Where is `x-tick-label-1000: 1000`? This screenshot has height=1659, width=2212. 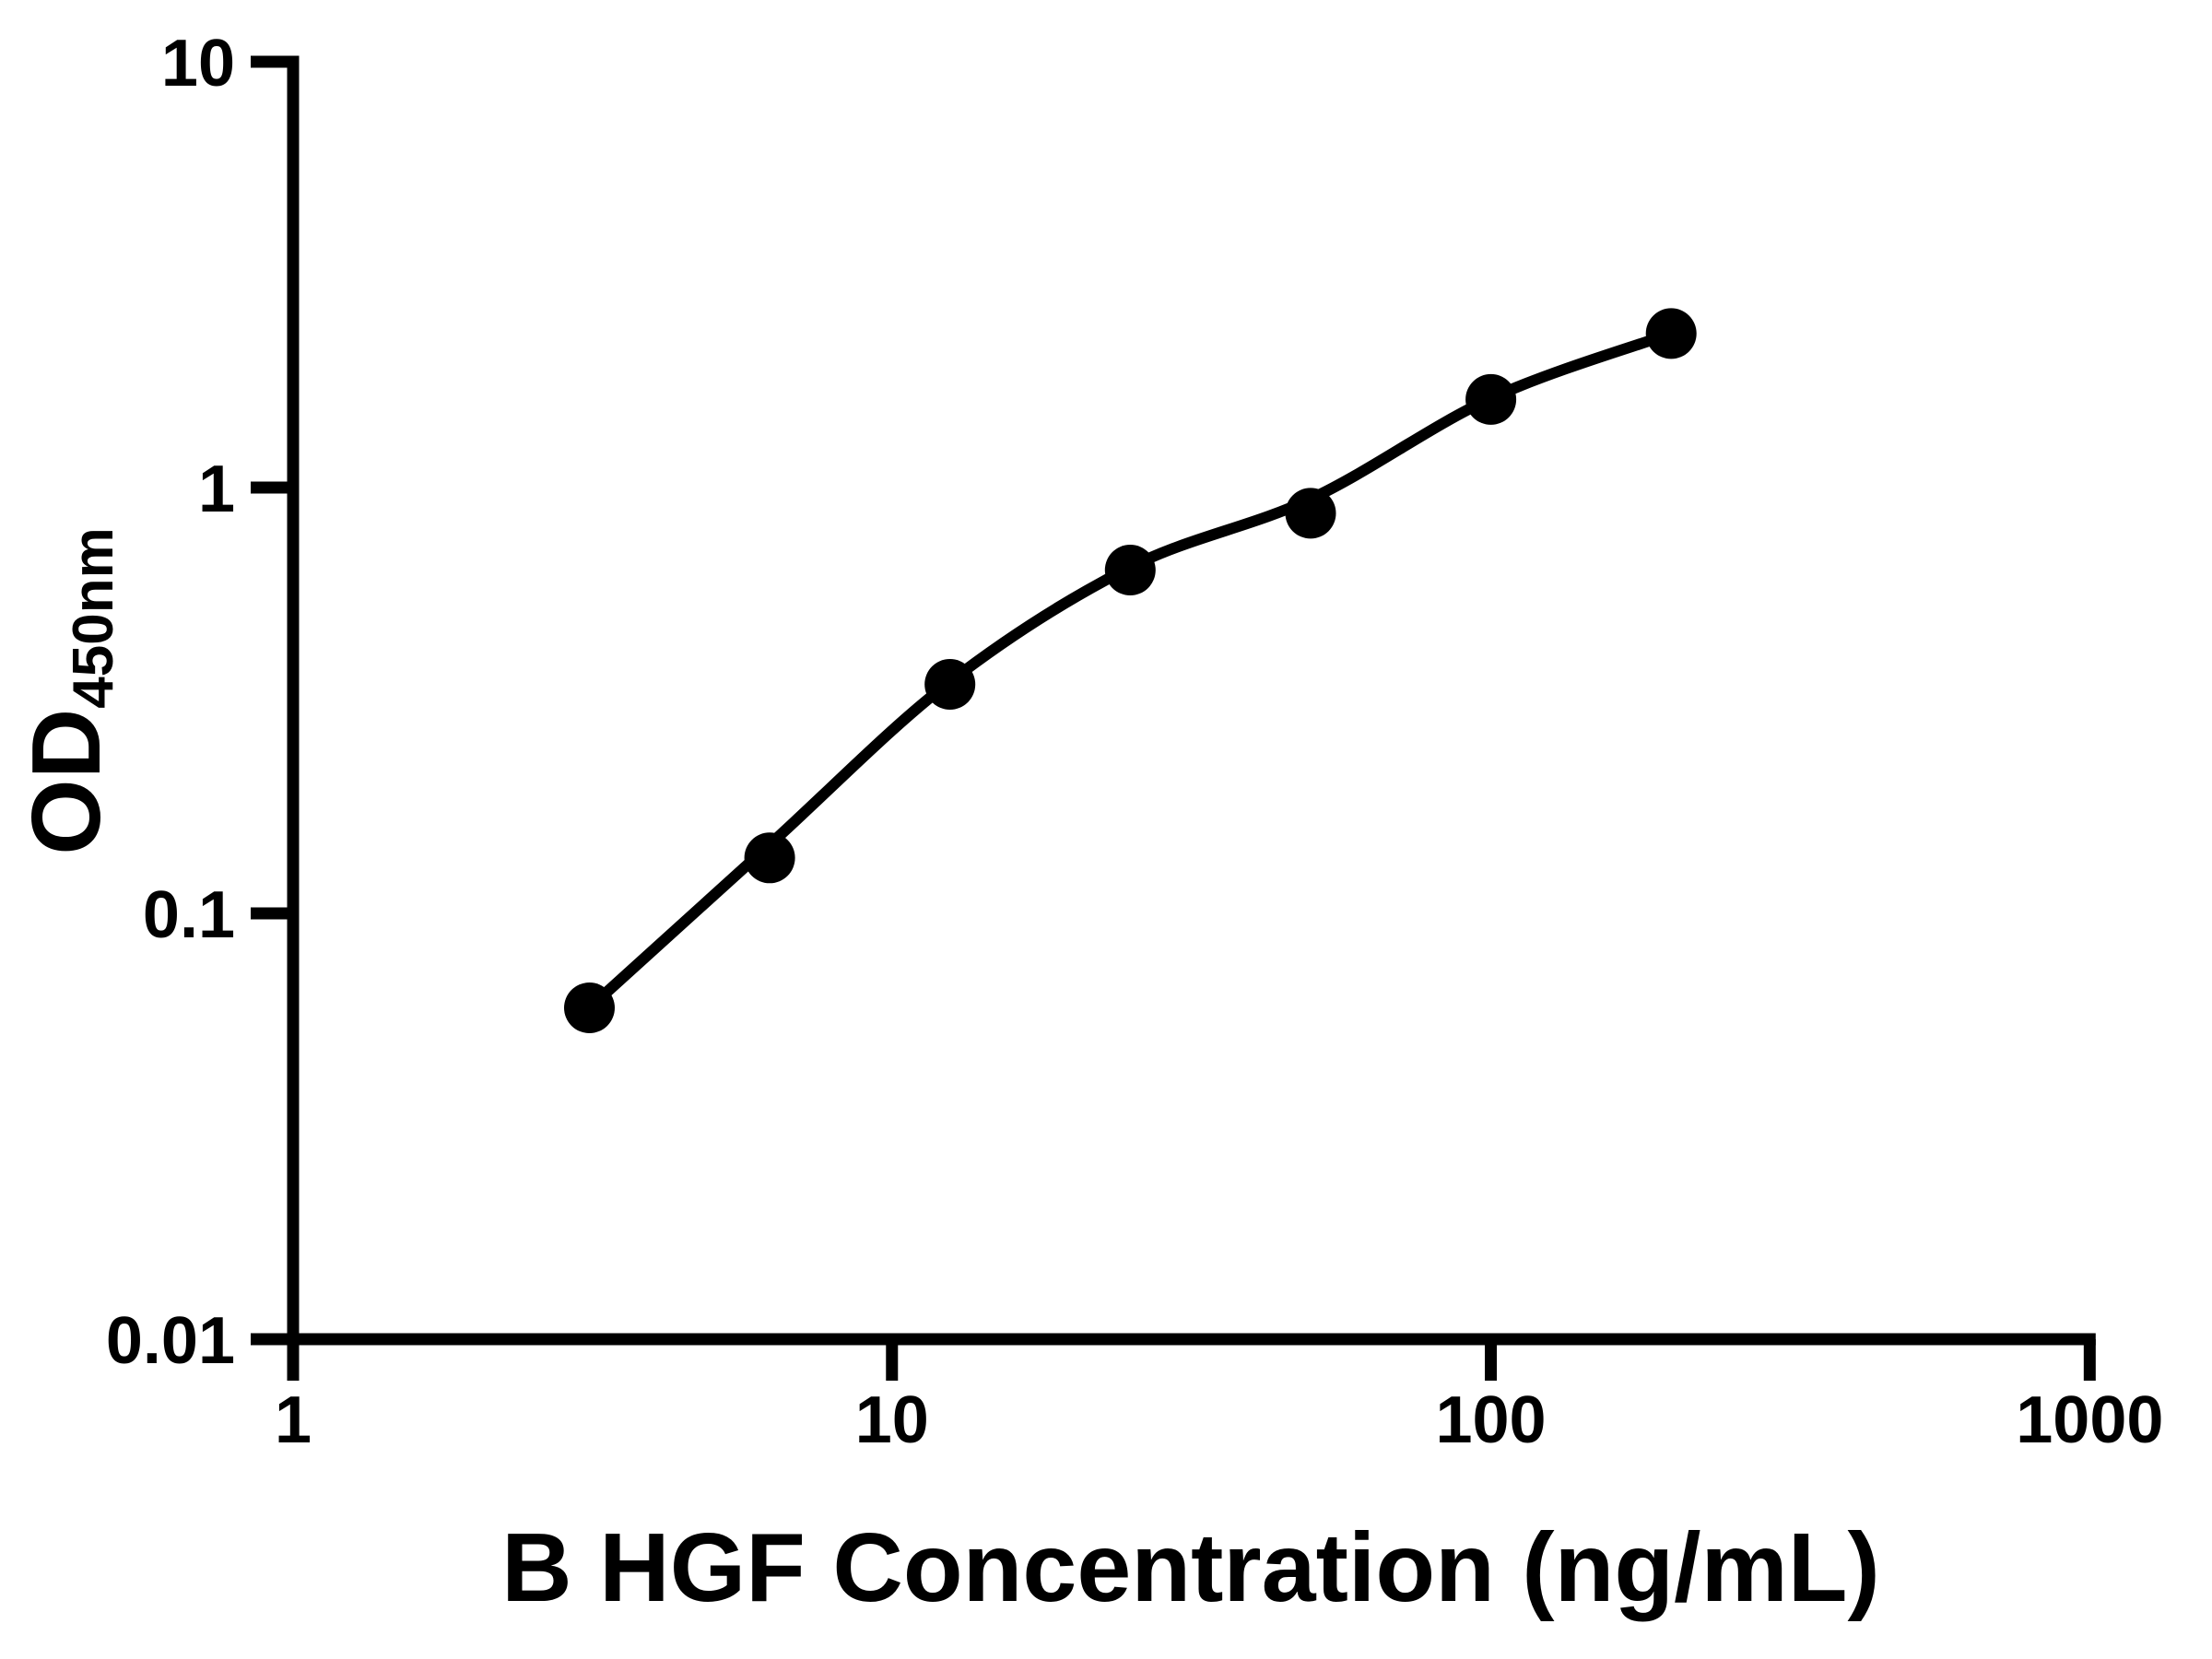 x-tick-label-1000: 1000 is located at coordinates (2089, 1420).